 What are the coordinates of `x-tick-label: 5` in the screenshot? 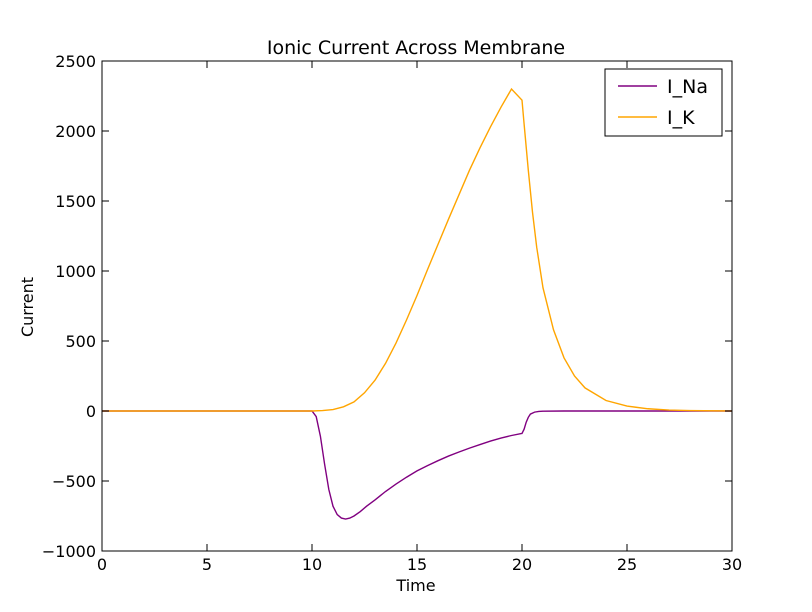 It's located at (207, 564).